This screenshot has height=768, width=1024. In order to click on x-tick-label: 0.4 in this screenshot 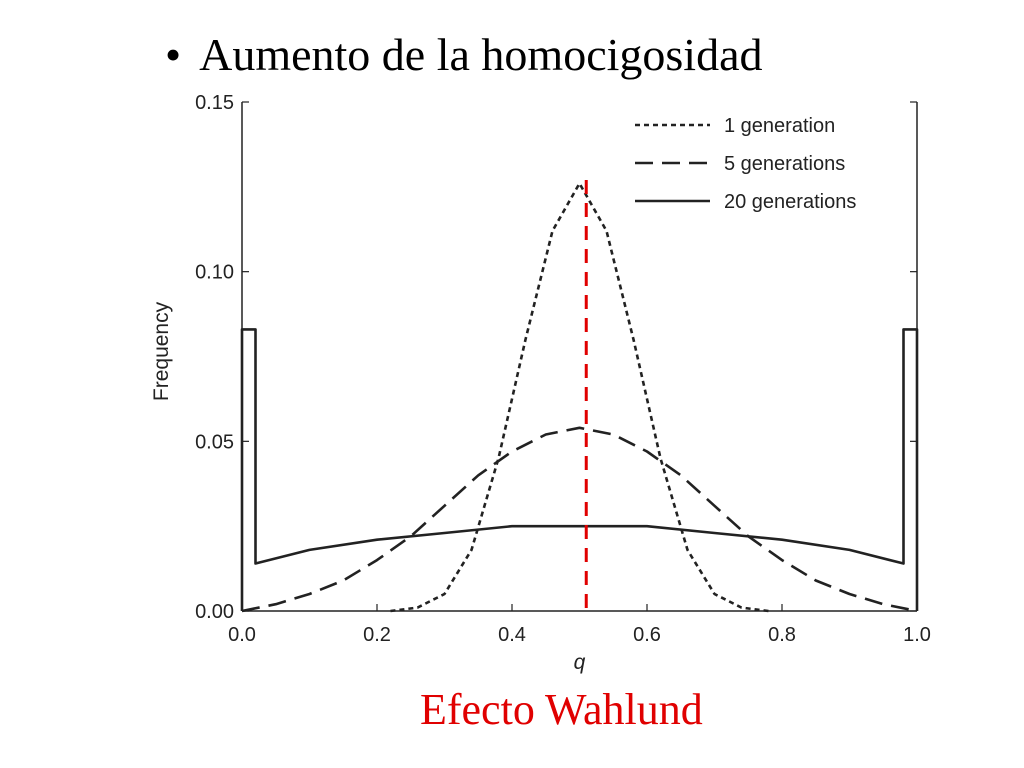, I will do `click(512, 635)`.